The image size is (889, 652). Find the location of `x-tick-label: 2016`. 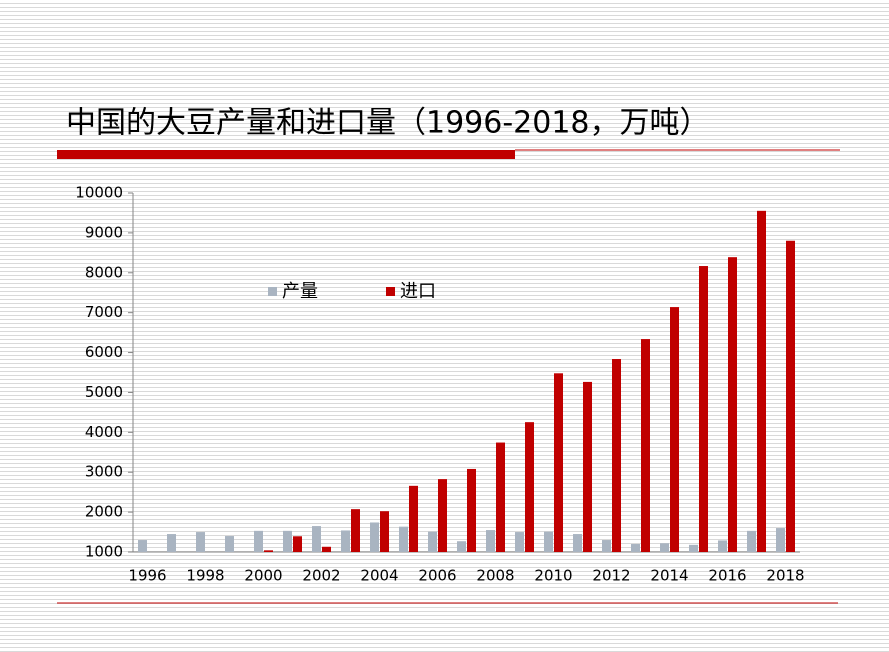

x-tick-label: 2016 is located at coordinates (727, 576).